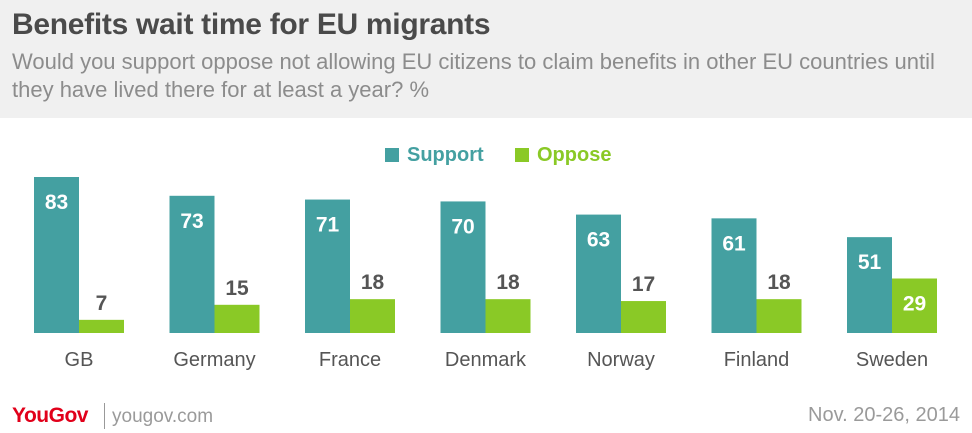  Describe the element at coordinates (392, 155) in the screenshot. I see `legend-swatch-support` at that location.